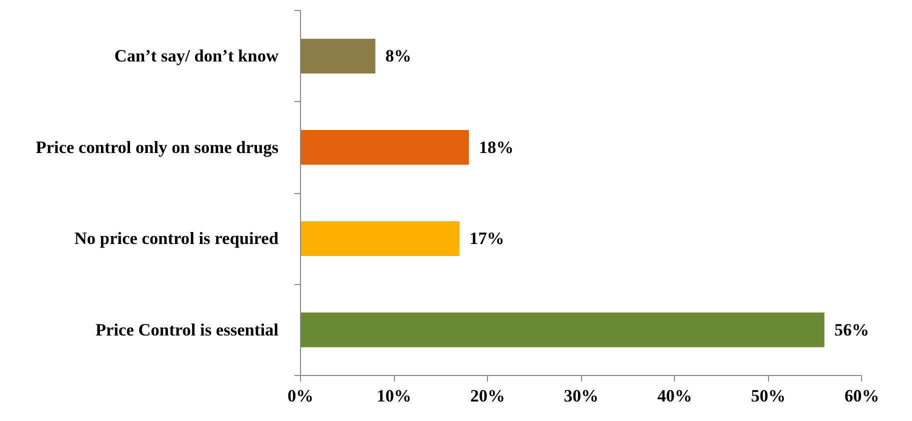 This screenshot has height=421, width=912. What do you see at coordinates (852, 330) in the screenshot?
I see `data-label: 56%` at bounding box center [852, 330].